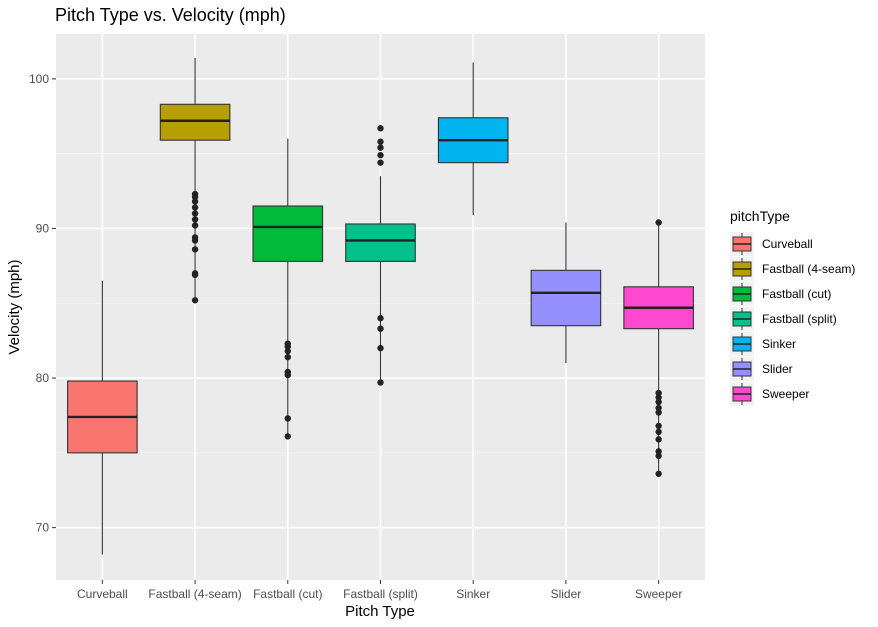 This screenshot has width=878, height=627. Describe the element at coordinates (808, 269) in the screenshot. I see `legend-label: Fastball (4-seam)` at that location.